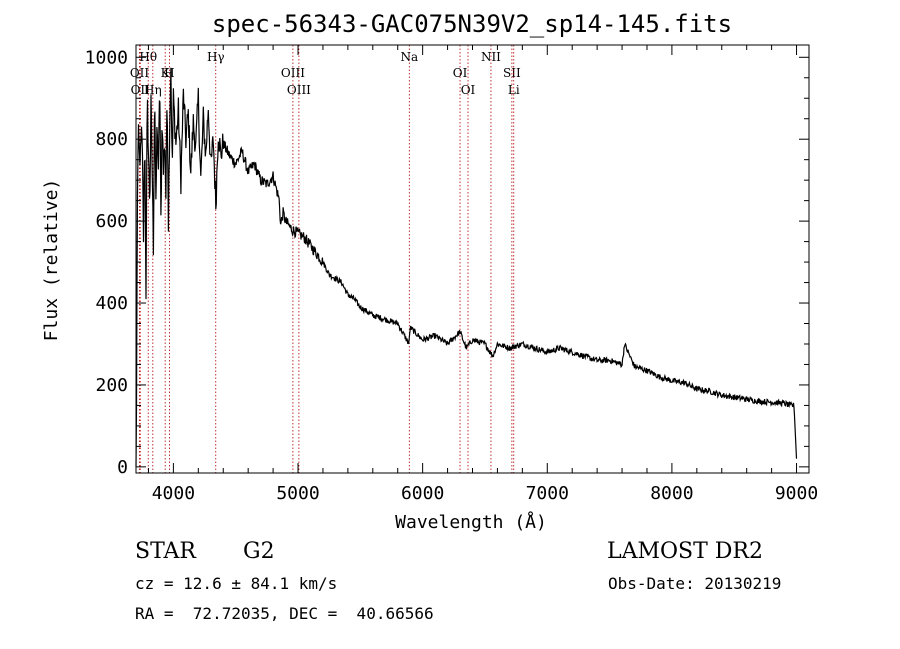  I want to click on spectral-line-label: SII, so click(512, 73).